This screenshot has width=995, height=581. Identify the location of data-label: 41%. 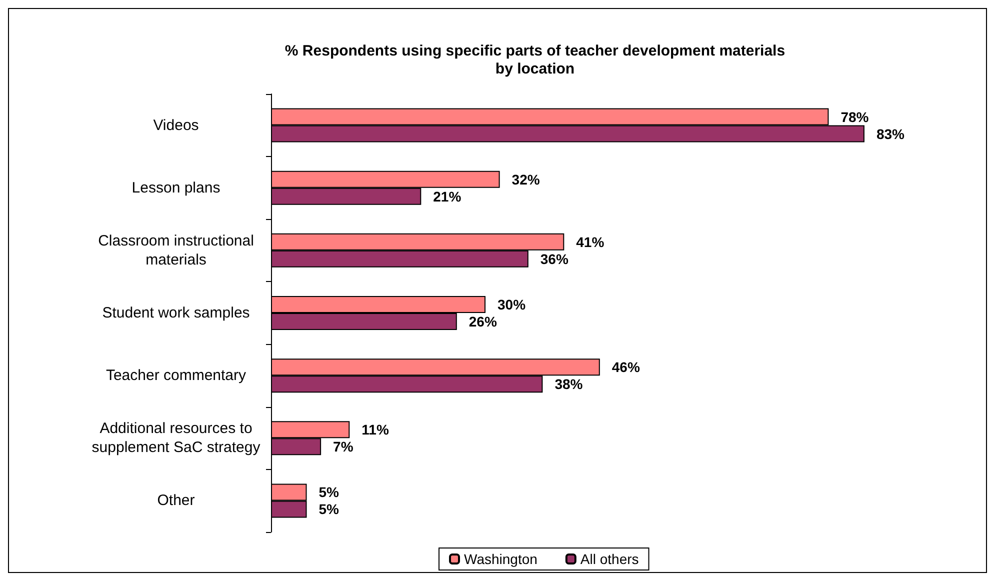
(590, 242).